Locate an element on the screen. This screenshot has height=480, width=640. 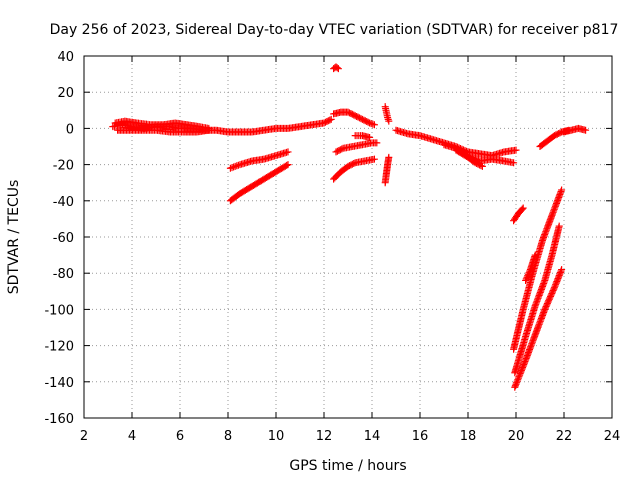
y-tick-label: -120 is located at coordinates (59, 347).